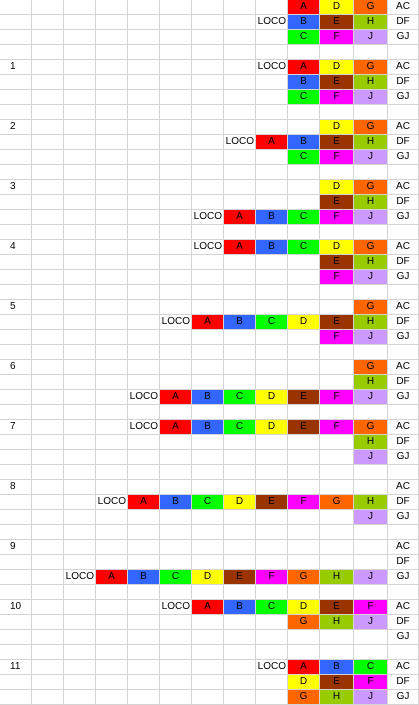 The height and width of the screenshot is (705, 419). I want to click on car-cell-g: G, so click(371, 67).